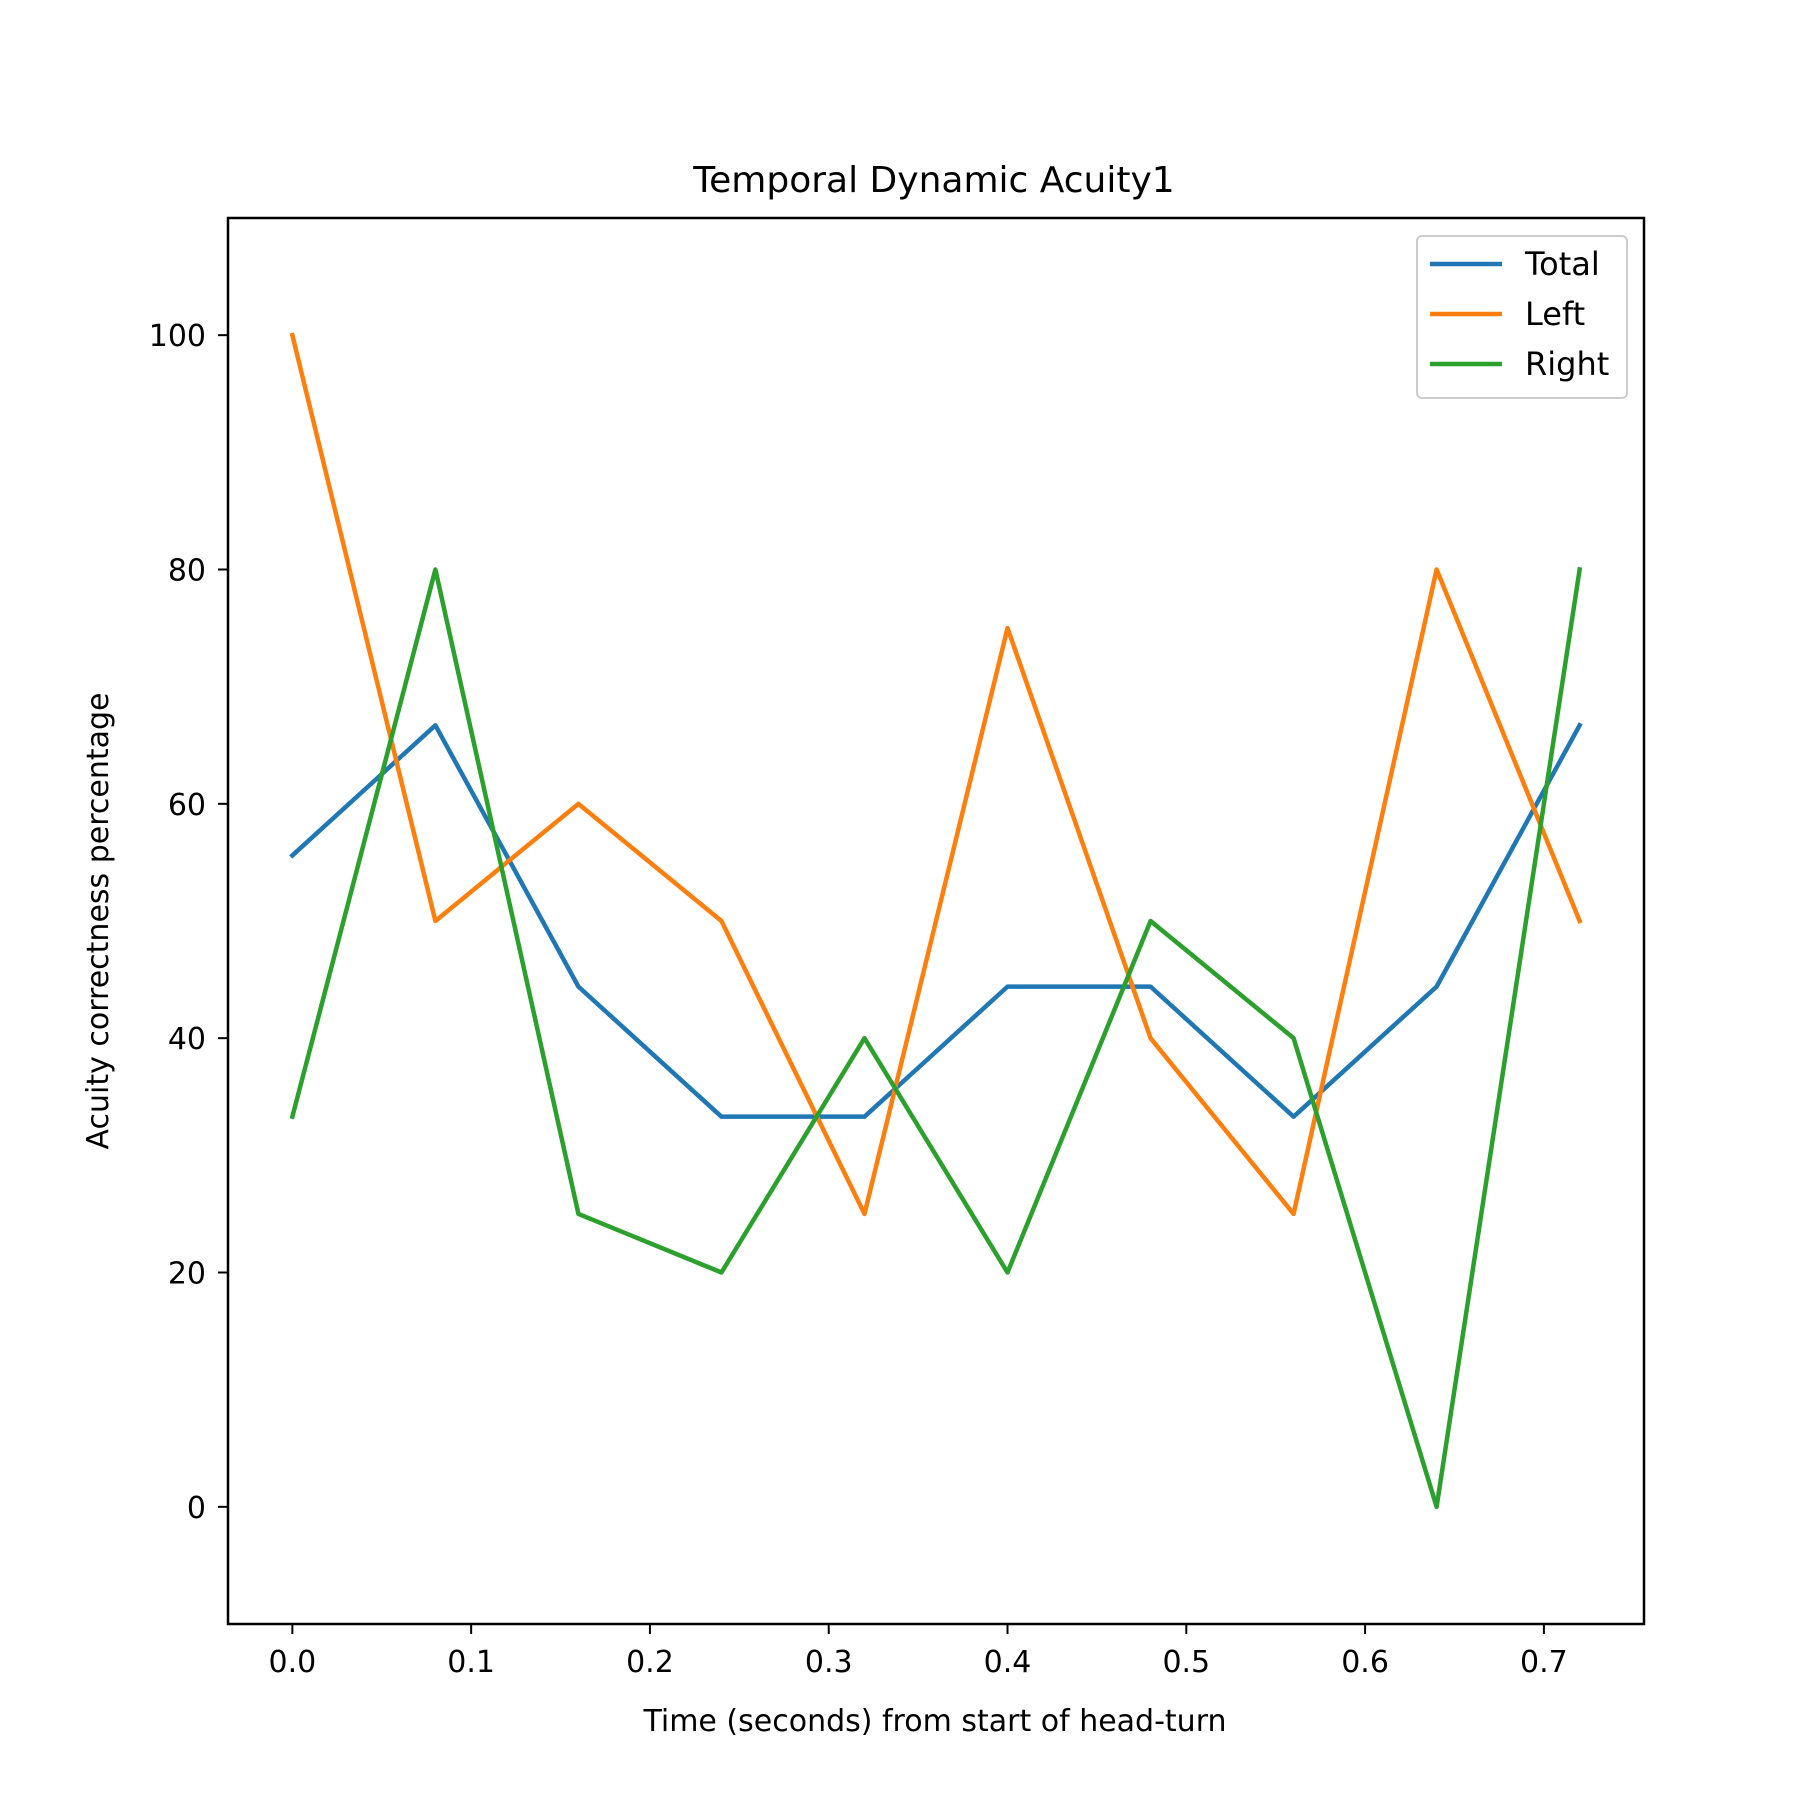 This screenshot has width=1800, height=1800. I want to click on x-tick-label: 0.5, so click(1186, 1662).